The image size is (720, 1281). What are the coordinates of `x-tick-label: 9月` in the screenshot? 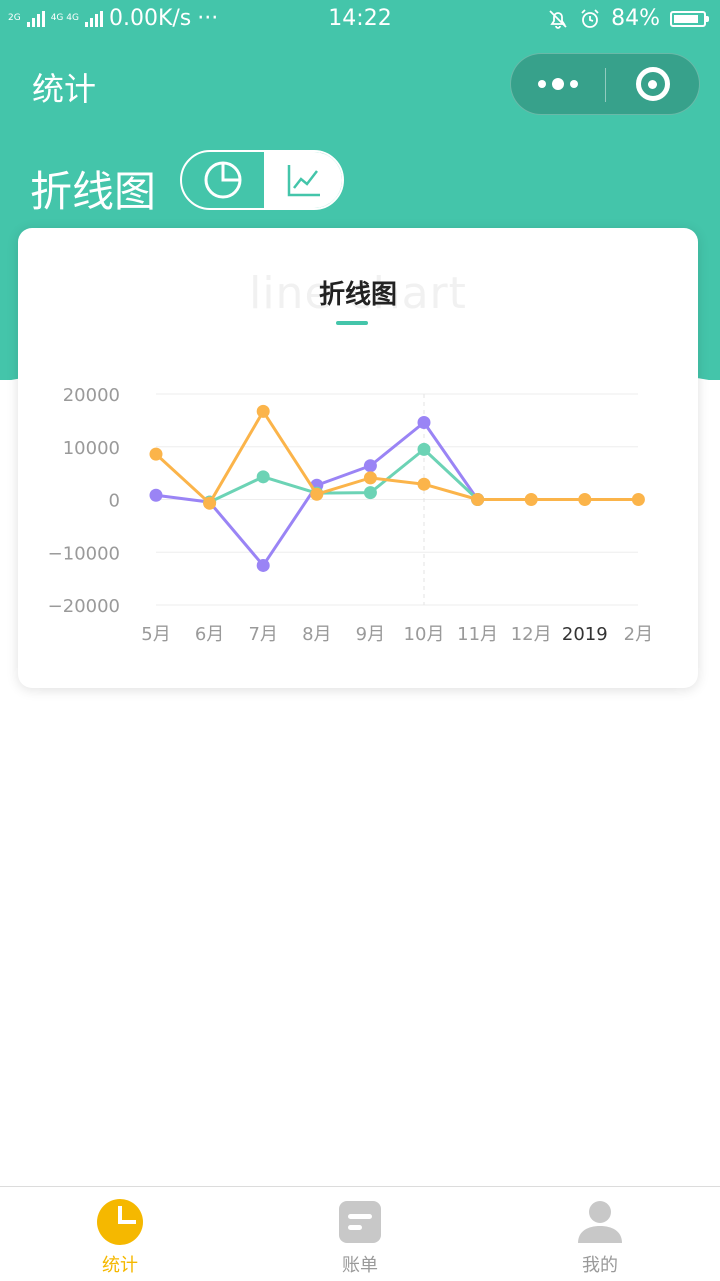 It's located at (370, 634).